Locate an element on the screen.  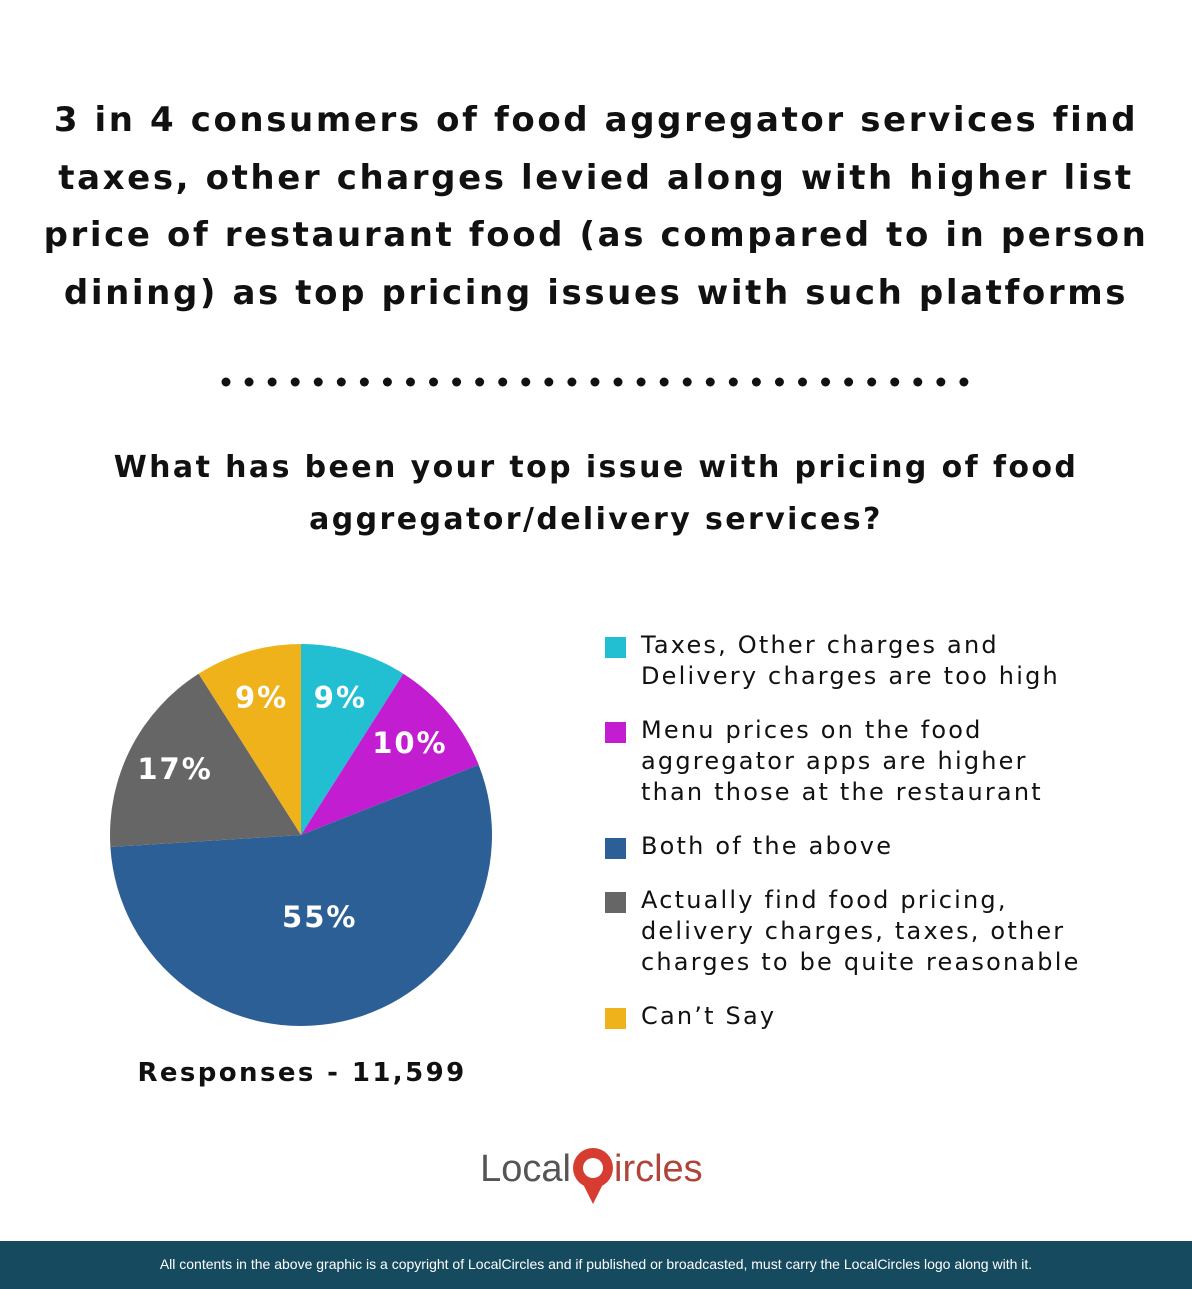
logo-icon-inner is located at coordinates (593, 1168).